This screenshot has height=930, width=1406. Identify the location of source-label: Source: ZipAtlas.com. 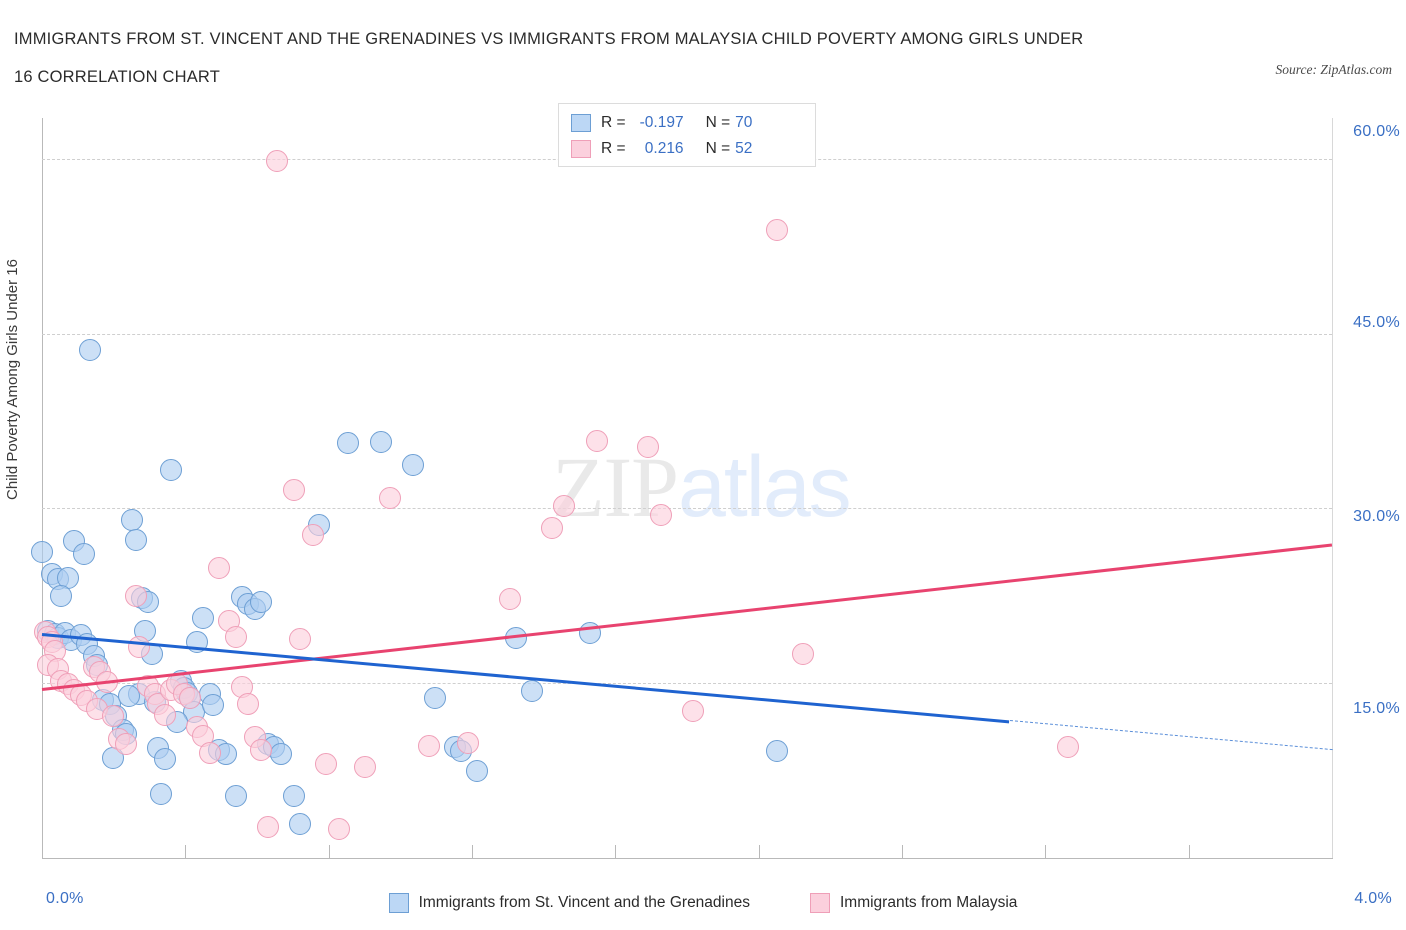
(1333, 69).